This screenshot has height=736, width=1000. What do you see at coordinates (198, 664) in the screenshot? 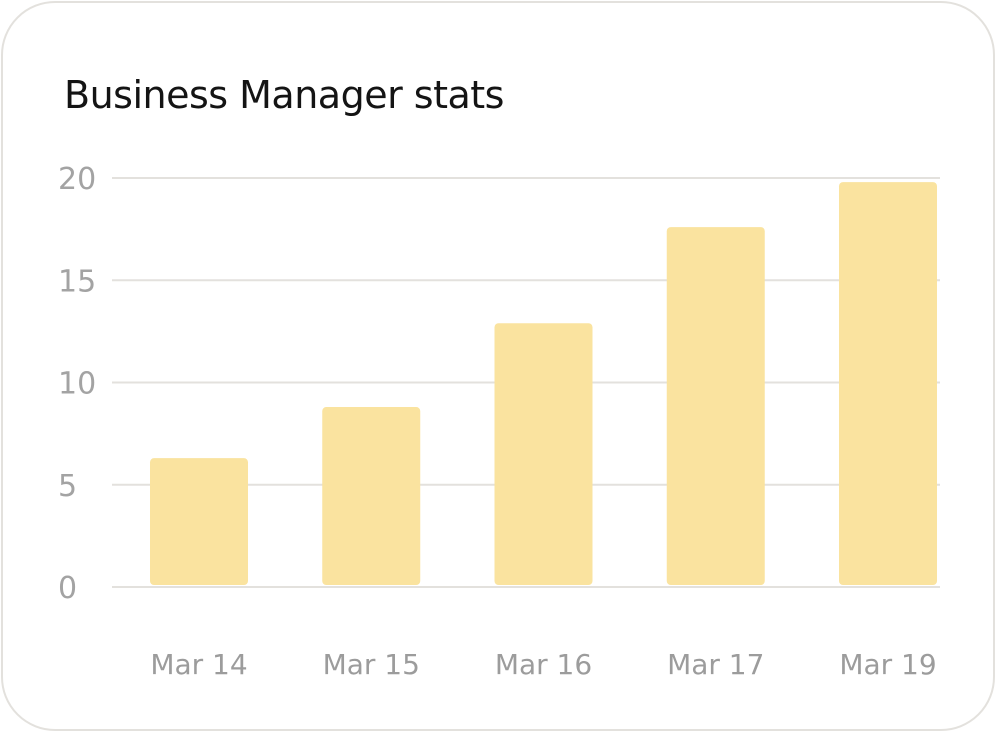
I see `x-tick-label-mar-14: Mar 14` at bounding box center [198, 664].